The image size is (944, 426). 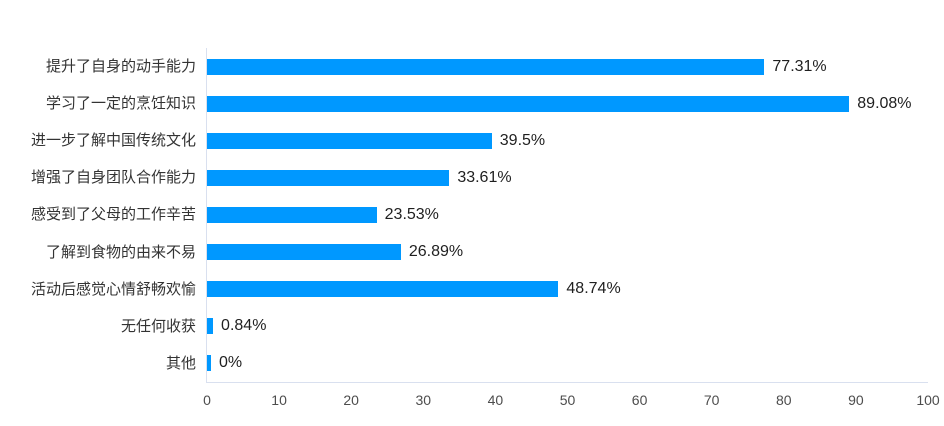 I want to click on chart-row: 学习了一定的烹饪知识 89.08%, so click(x=487, y=103).